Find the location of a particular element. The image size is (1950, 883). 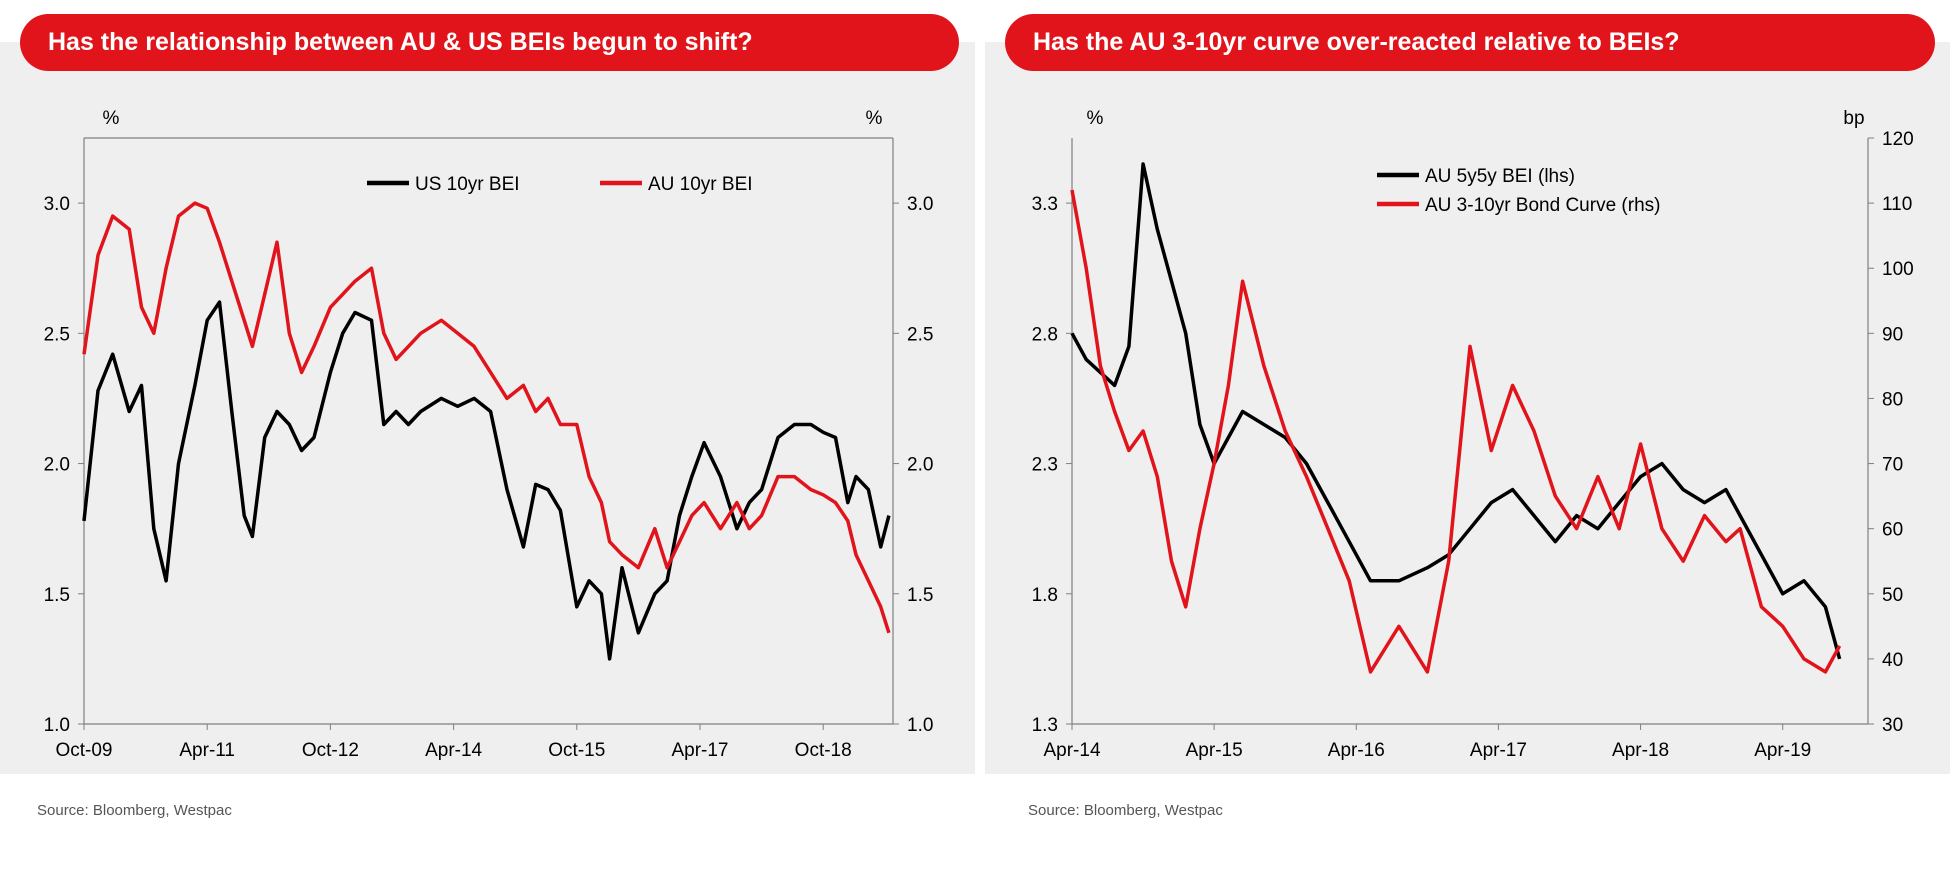

x-tick-label: Apr-15 is located at coordinates (1214, 750).